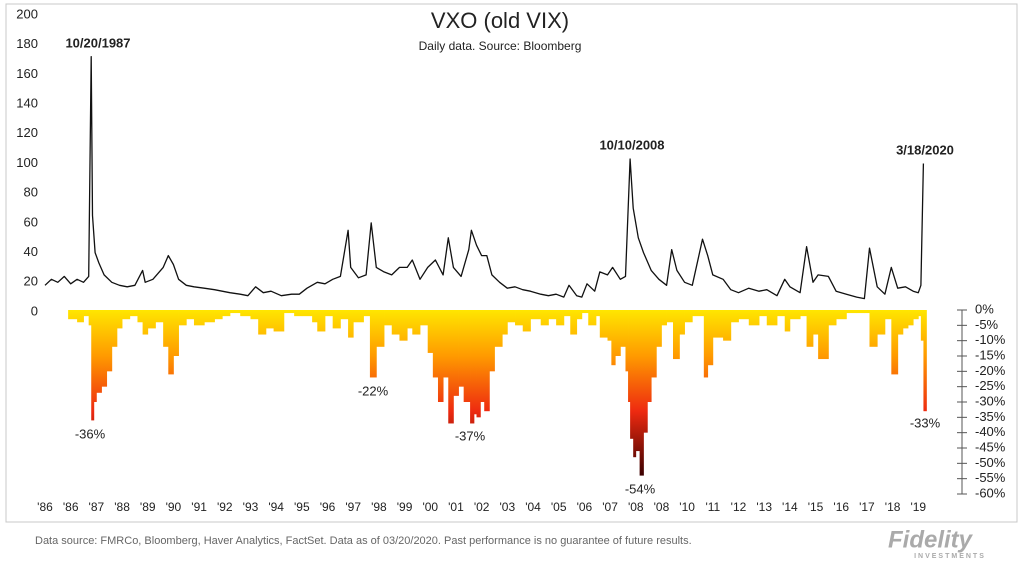 The image size is (1024, 564). Describe the element at coordinates (302, 507) in the screenshot. I see `x-tick-label: '95` at that location.